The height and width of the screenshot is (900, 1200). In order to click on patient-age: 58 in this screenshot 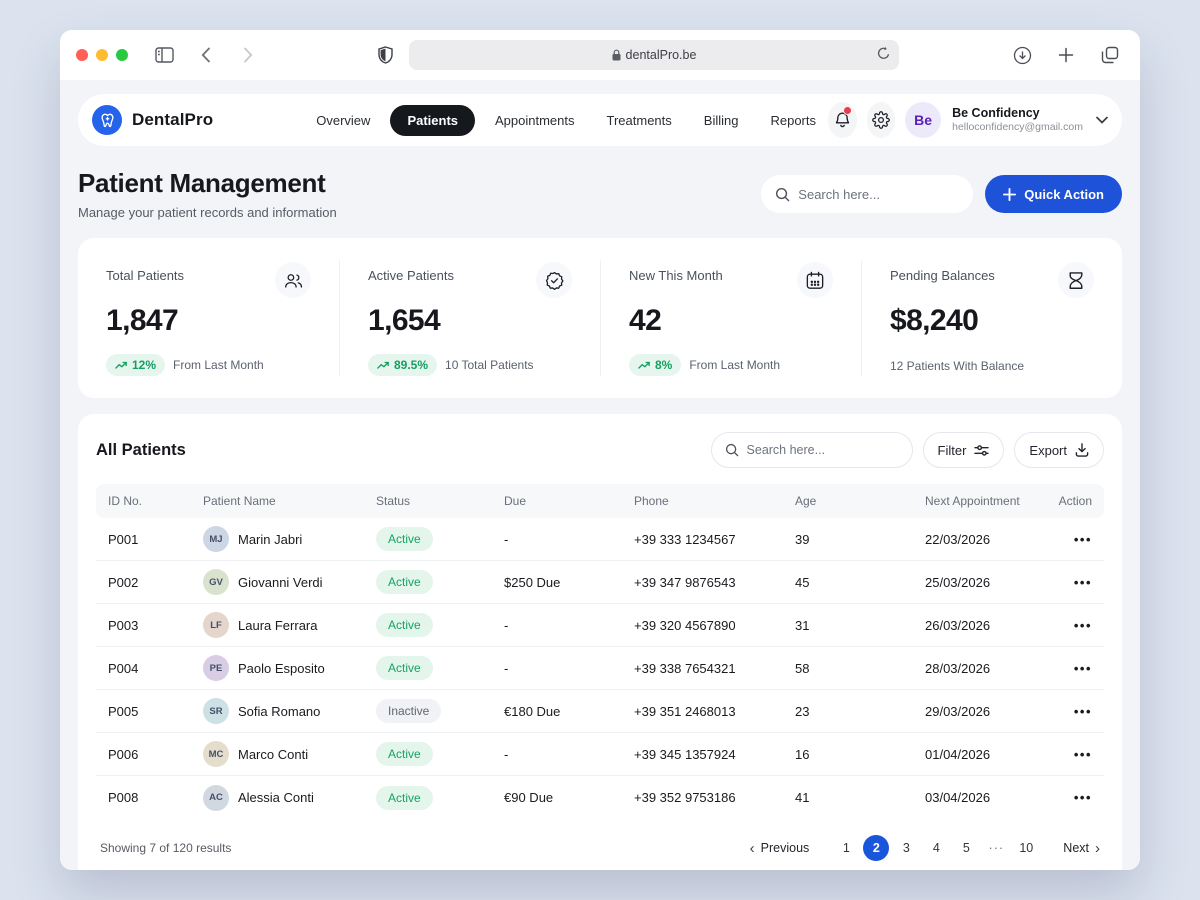, I will do `click(802, 668)`.